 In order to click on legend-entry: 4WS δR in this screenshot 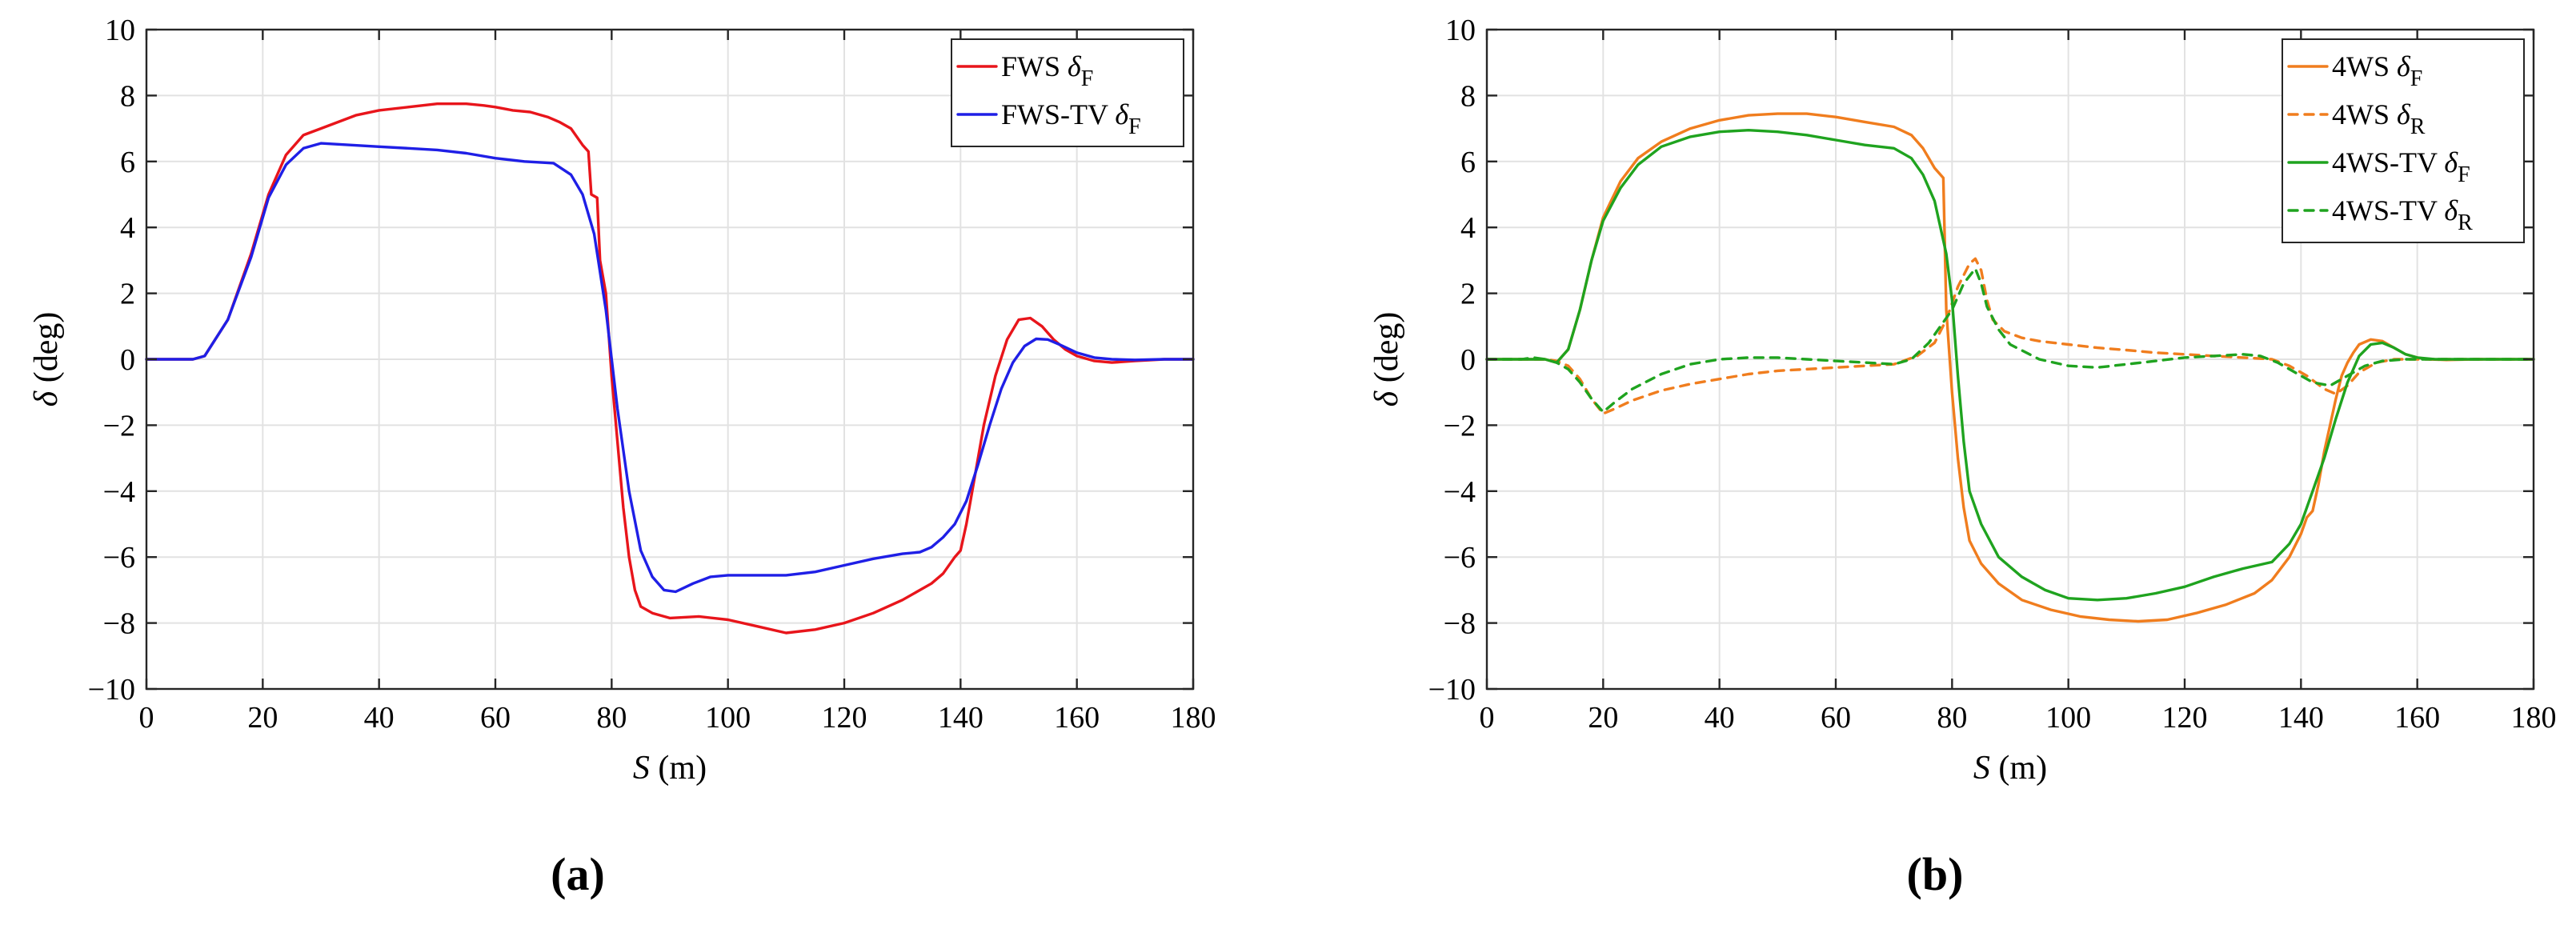, I will do `click(2379, 118)`.